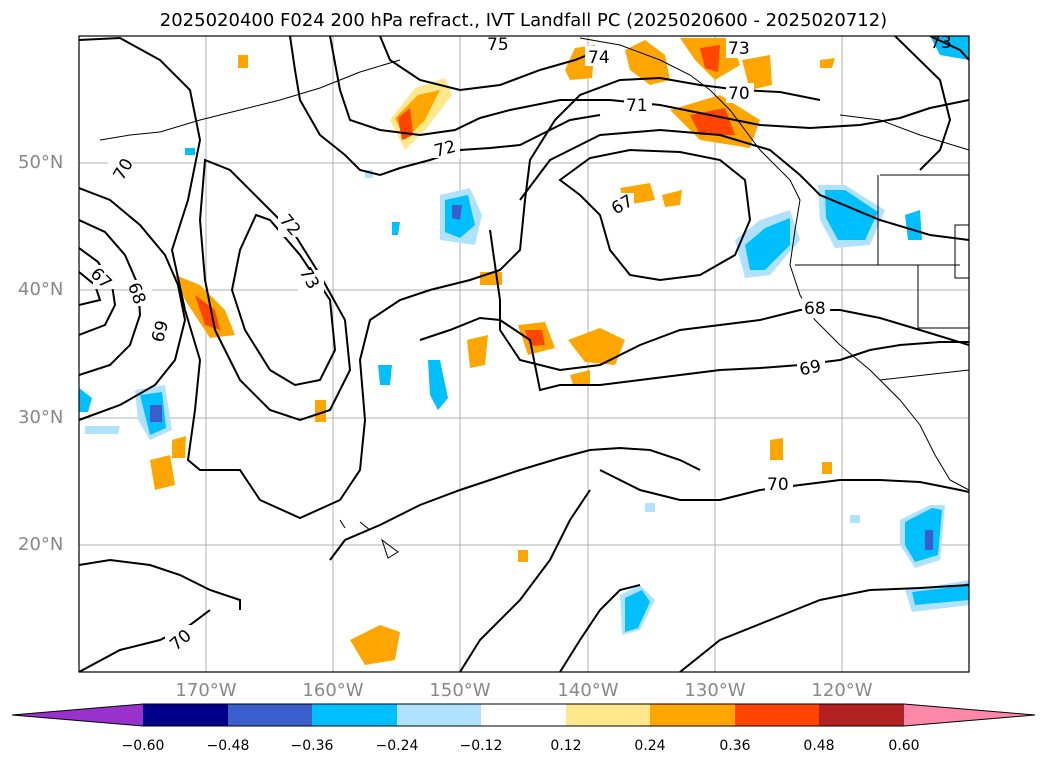  Describe the element at coordinates (735, 746) in the screenshot. I see `colorbar-tick-label: 0.36` at that location.